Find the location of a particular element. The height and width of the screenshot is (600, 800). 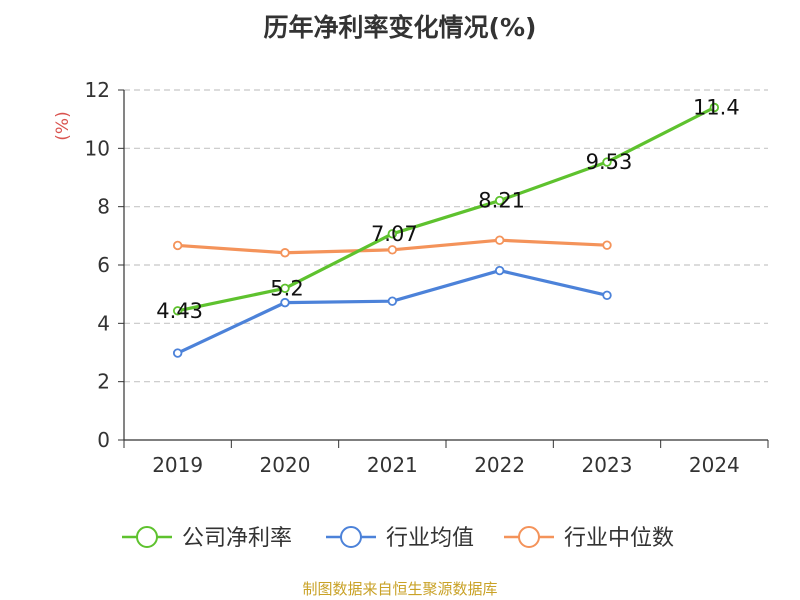

legend: 公司净利率 行业均值 行业中位数 is located at coordinates (398, 538).